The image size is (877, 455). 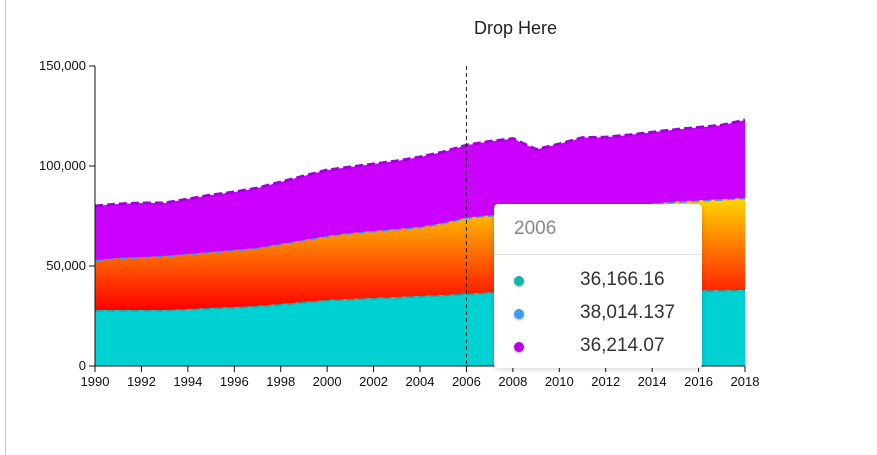 What do you see at coordinates (512, 381) in the screenshot?
I see `x-tick-label-9: 2008` at bounding box center [512, 381].